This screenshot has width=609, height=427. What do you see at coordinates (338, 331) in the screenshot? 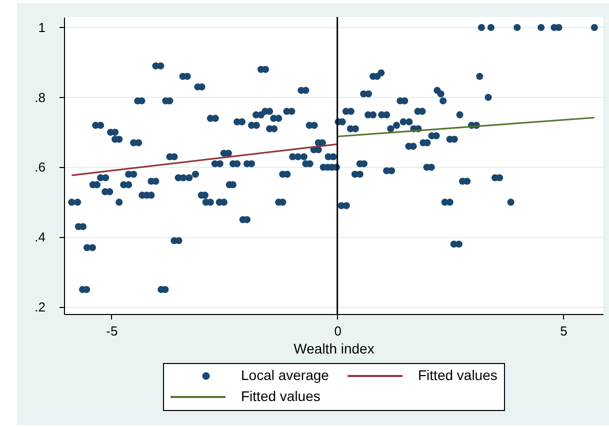
I see `x-tick-label: 0` at bounding box center [338, 331].